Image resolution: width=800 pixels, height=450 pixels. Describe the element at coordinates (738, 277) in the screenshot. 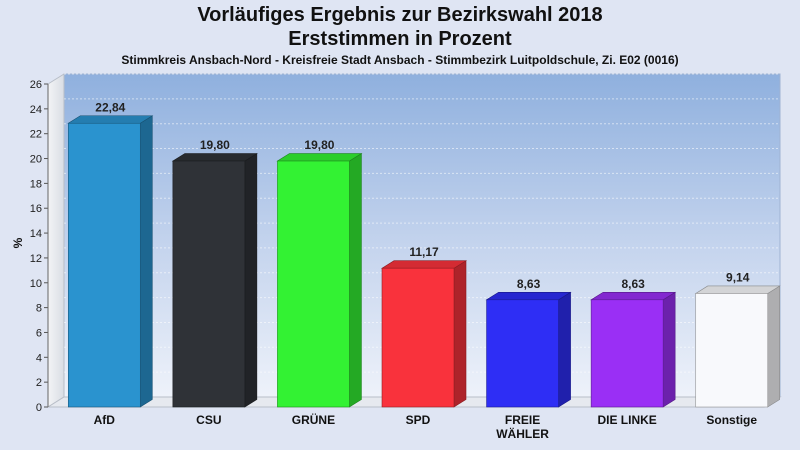

I see `data-label: 9,14` at that location.